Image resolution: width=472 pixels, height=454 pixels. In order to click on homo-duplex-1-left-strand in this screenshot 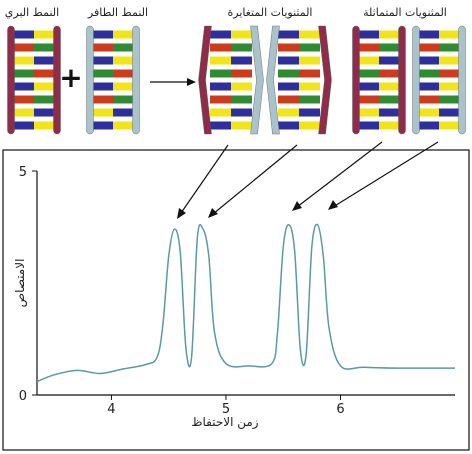, I will do `click(356, 80)`.